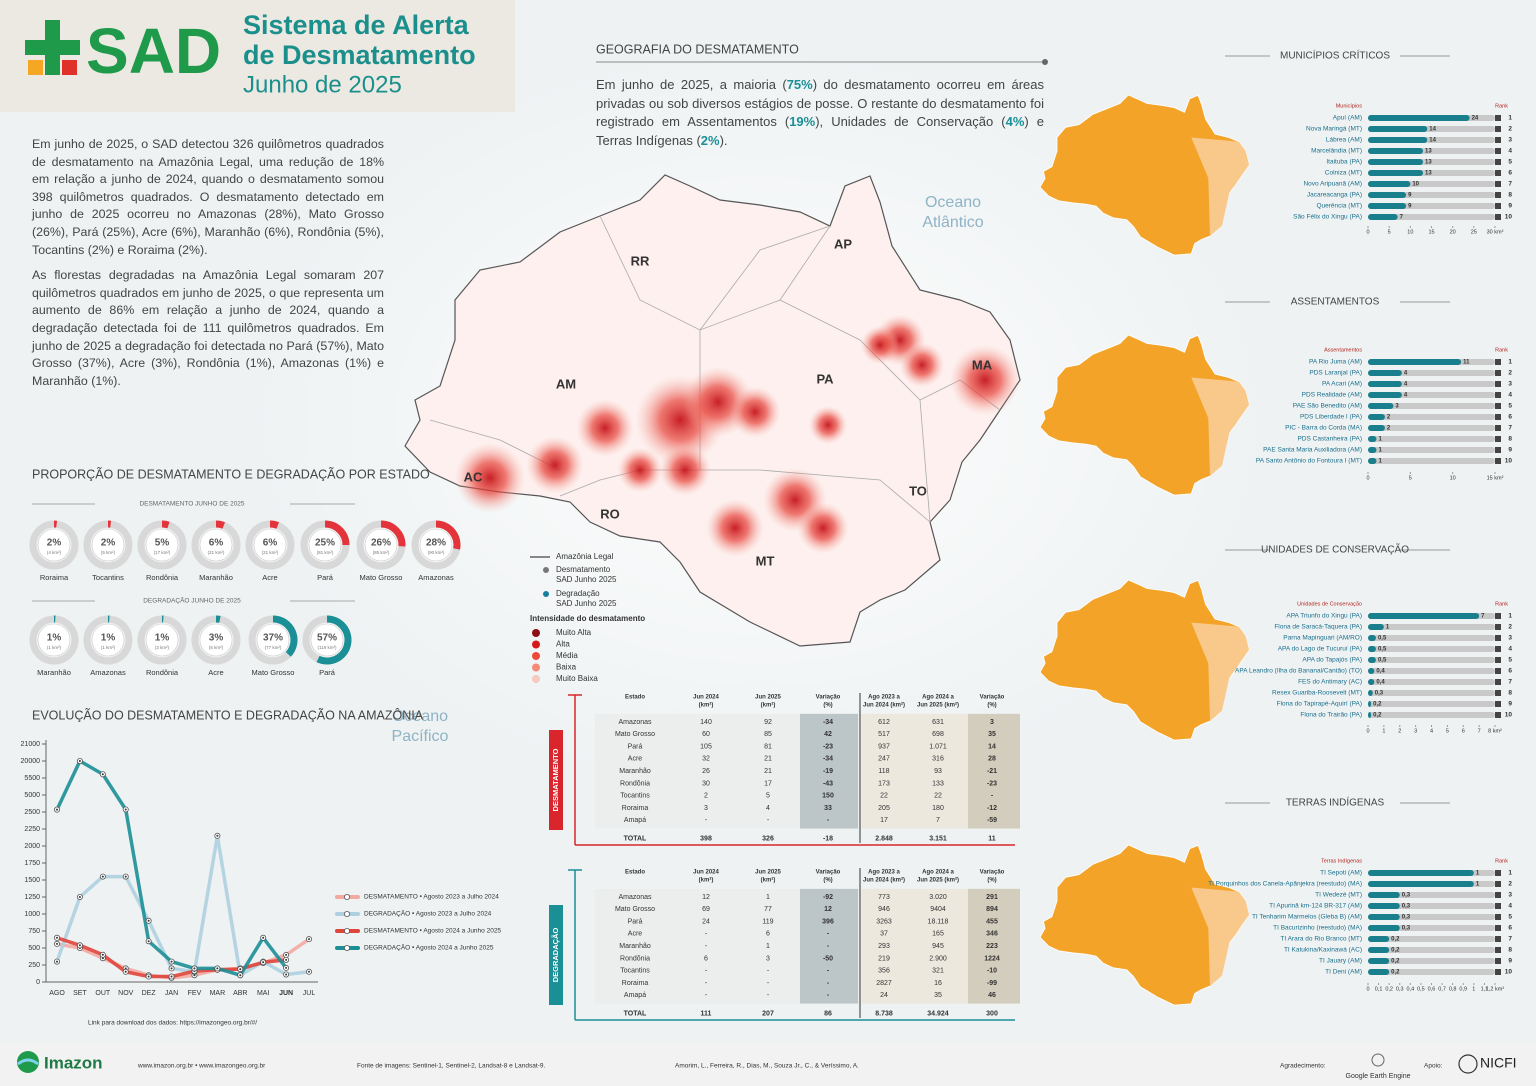 This screenshot has width=1536, height=1086. I want to click on bar-value: 7, so click(1483, 617).